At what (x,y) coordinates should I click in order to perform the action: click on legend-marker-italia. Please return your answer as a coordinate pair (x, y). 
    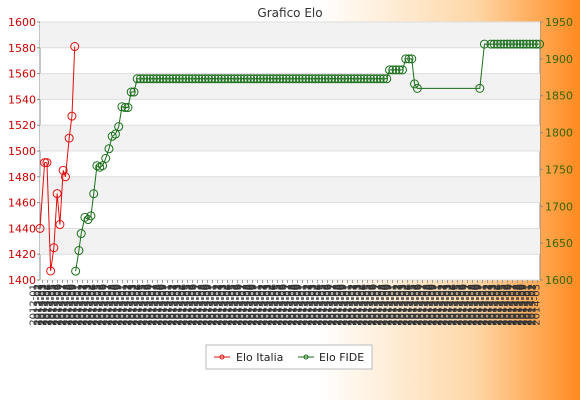
    Looking at the image, I should click on (222, 357).